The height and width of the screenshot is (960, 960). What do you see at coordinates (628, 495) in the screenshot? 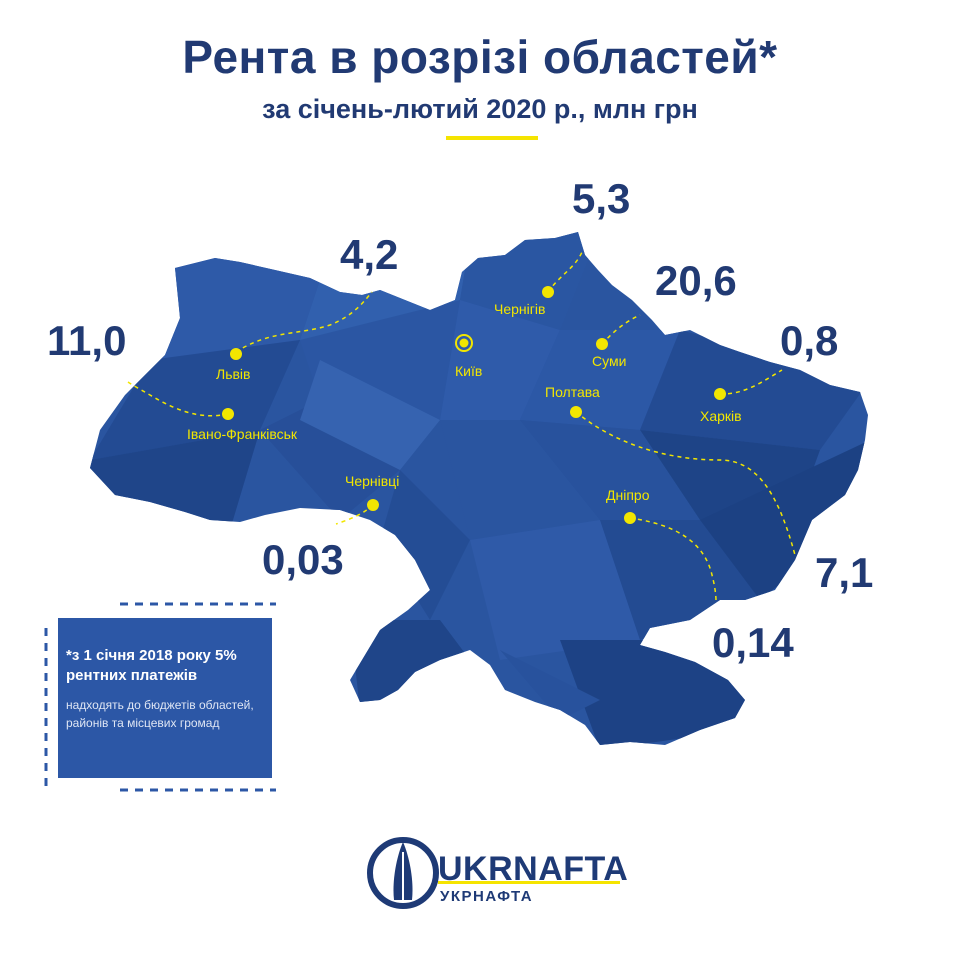
I see `city-label-dnipro: Дніпро` at bounding box center [628, 495].